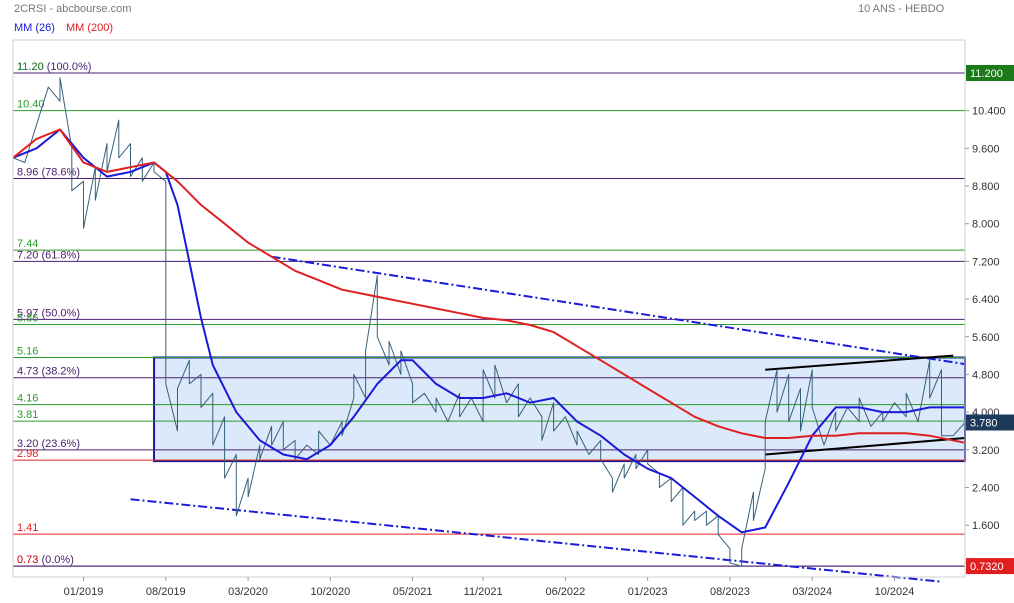  What do you see at coordinates (73, 9) in the screenshot?
I see `chart-source-title: 2CRSI - abcbourse.com` at bounding box center [73, 9].